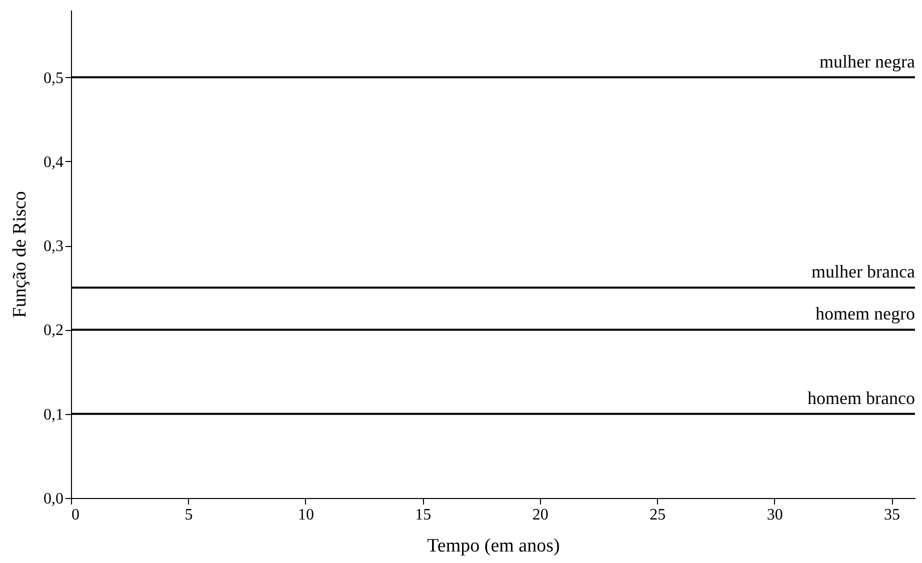 The height and width of the screenshot is (563, 922). What do you see at coordinates (54, 247) in the screenshot?
I see `y-tick-label: 0,3` at bounding box center [54, 247].